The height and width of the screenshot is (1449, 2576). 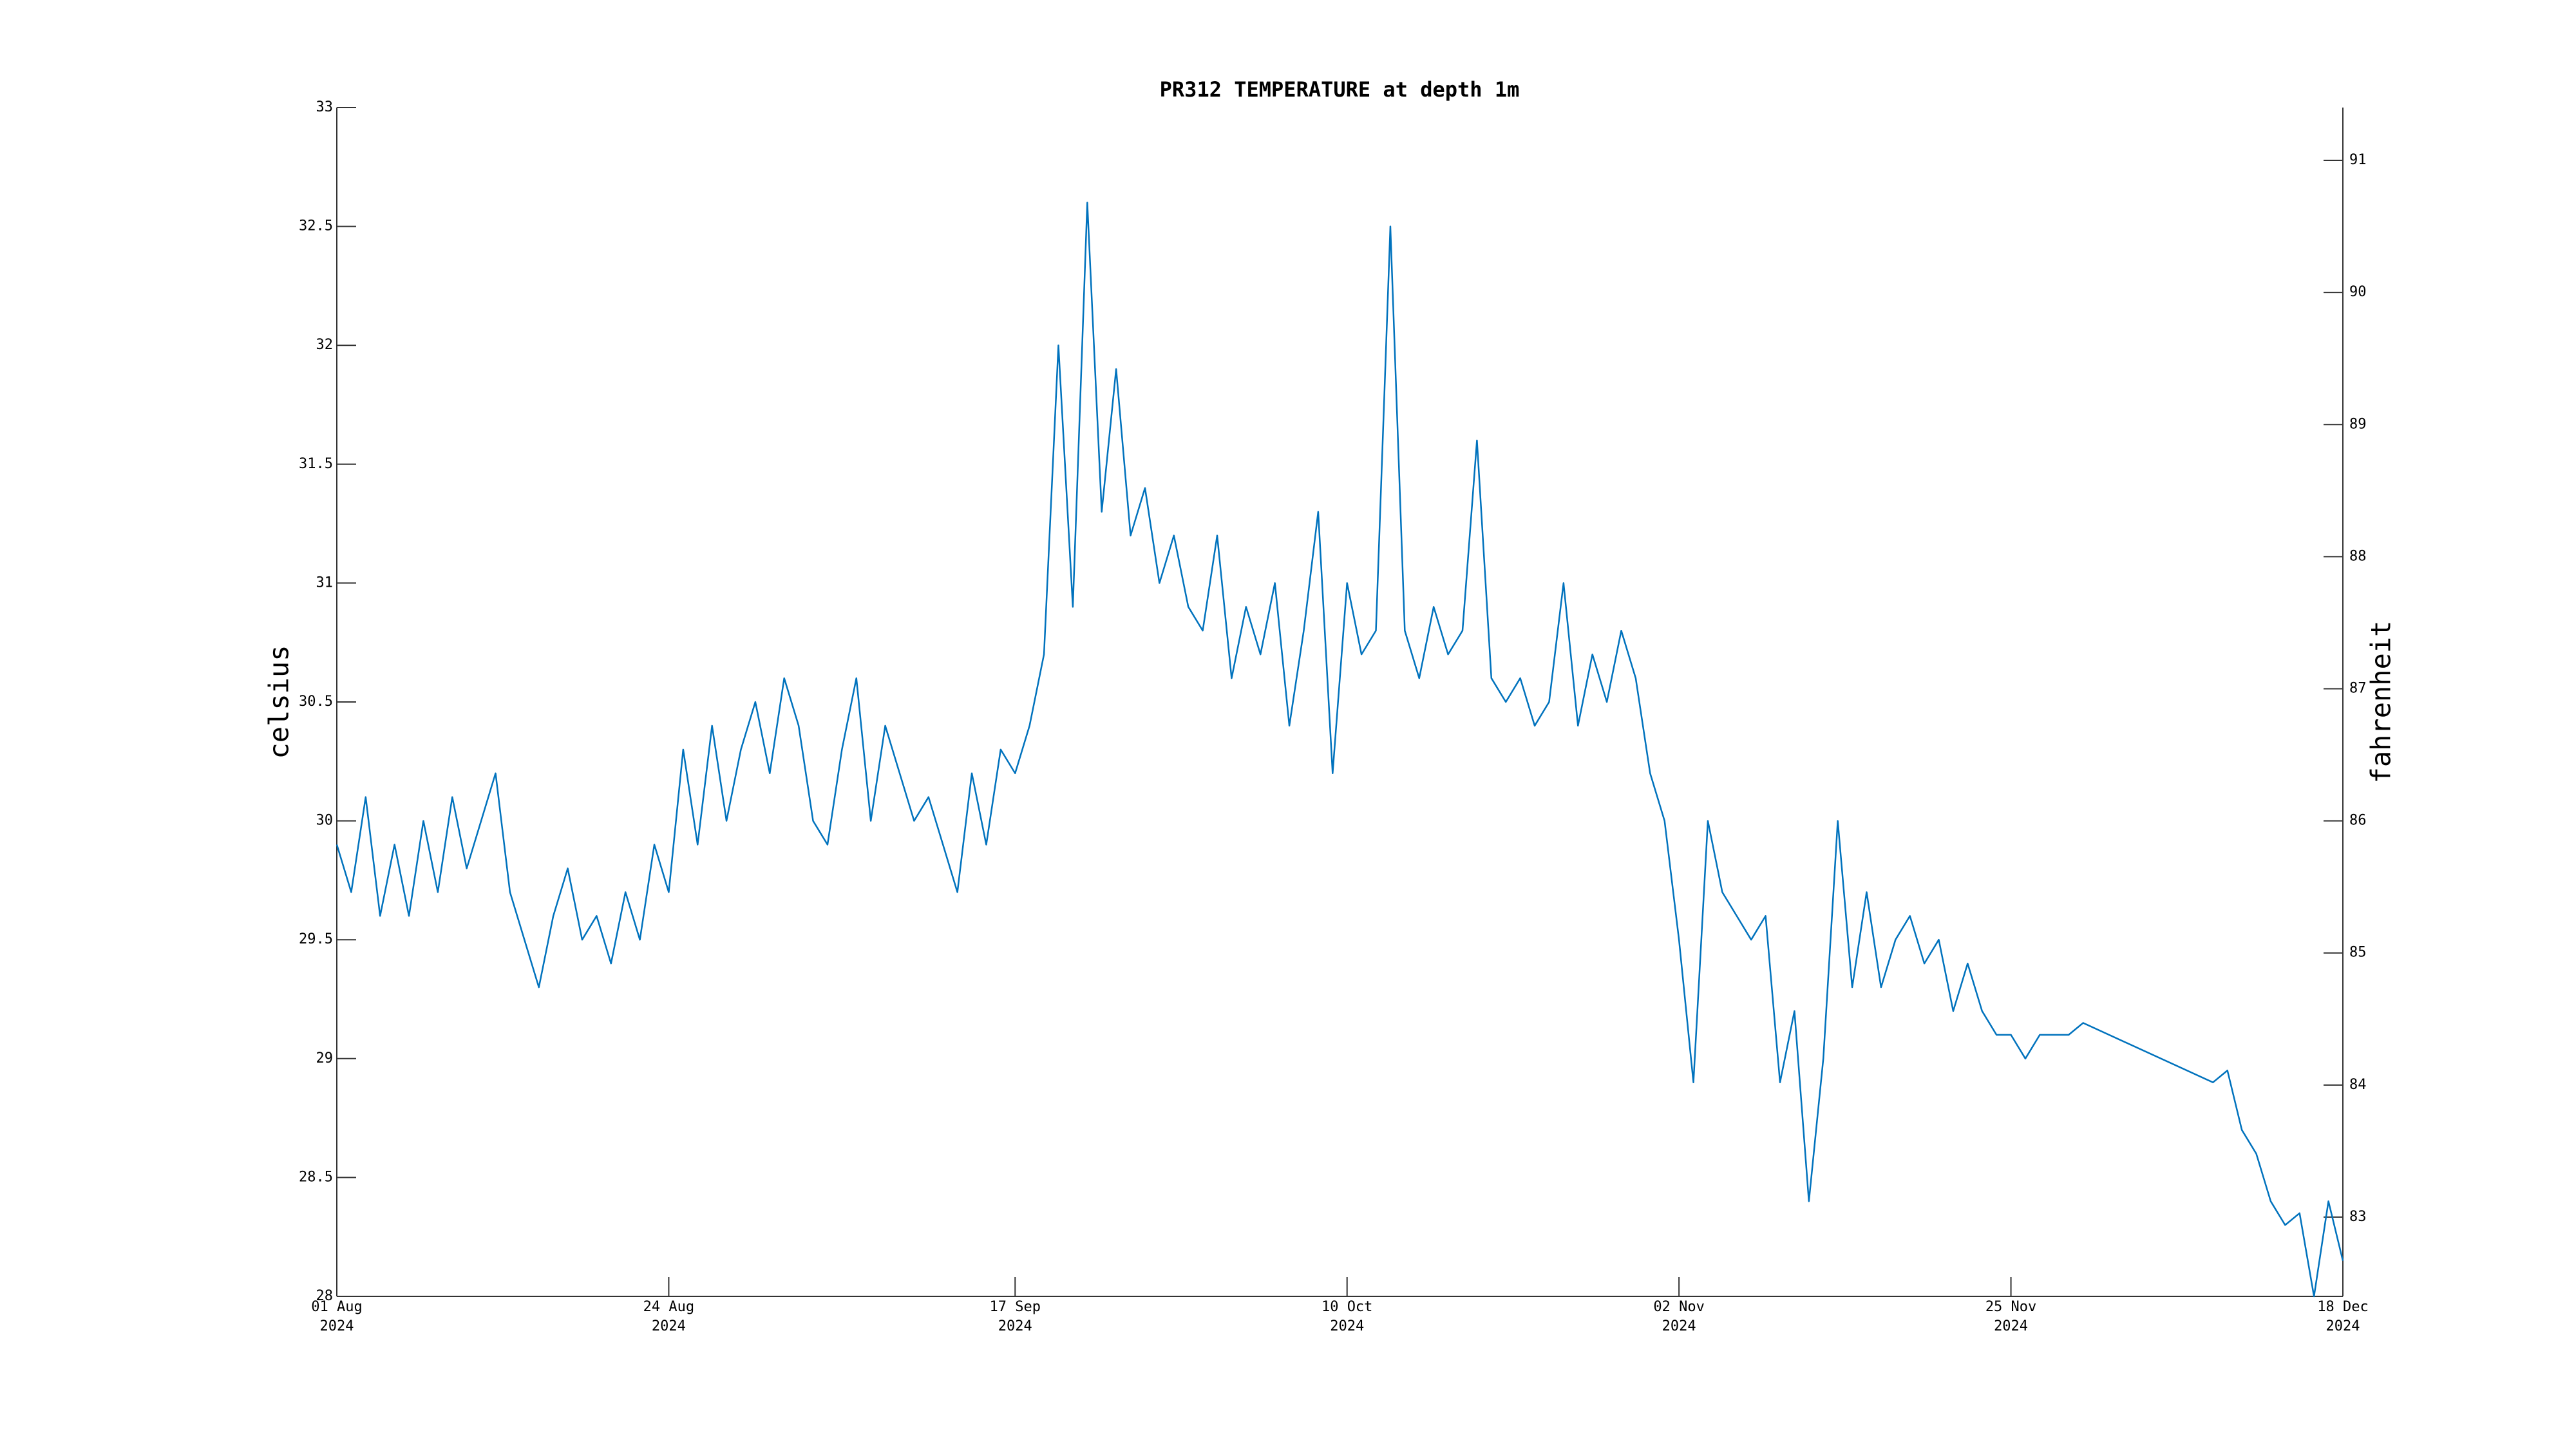 What do you see at coordinates (325, 345) in the screenshot?
I see `y-tick-label: 32` at bounding box center [325, 345].